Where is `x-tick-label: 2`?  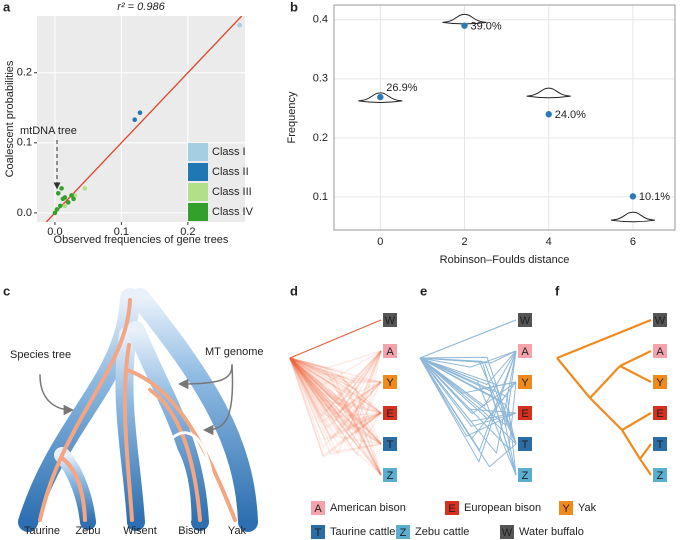 x-tick-label: 2 is located at coordinates (464, 242).